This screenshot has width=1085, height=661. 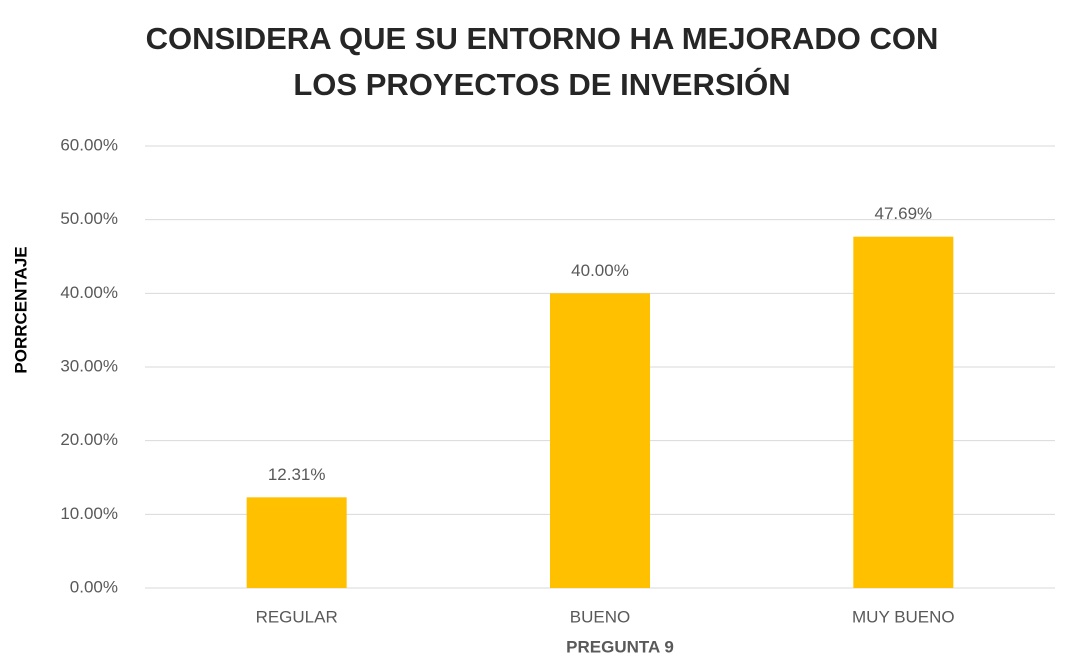 I want to click on y-tick-label: 0.00%, so click(x=94, y=586).